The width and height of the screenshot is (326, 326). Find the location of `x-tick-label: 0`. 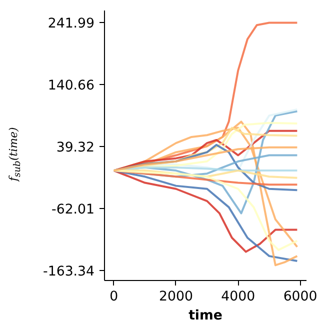

x-tick-label: 0 is located at coordinates (114, 297).